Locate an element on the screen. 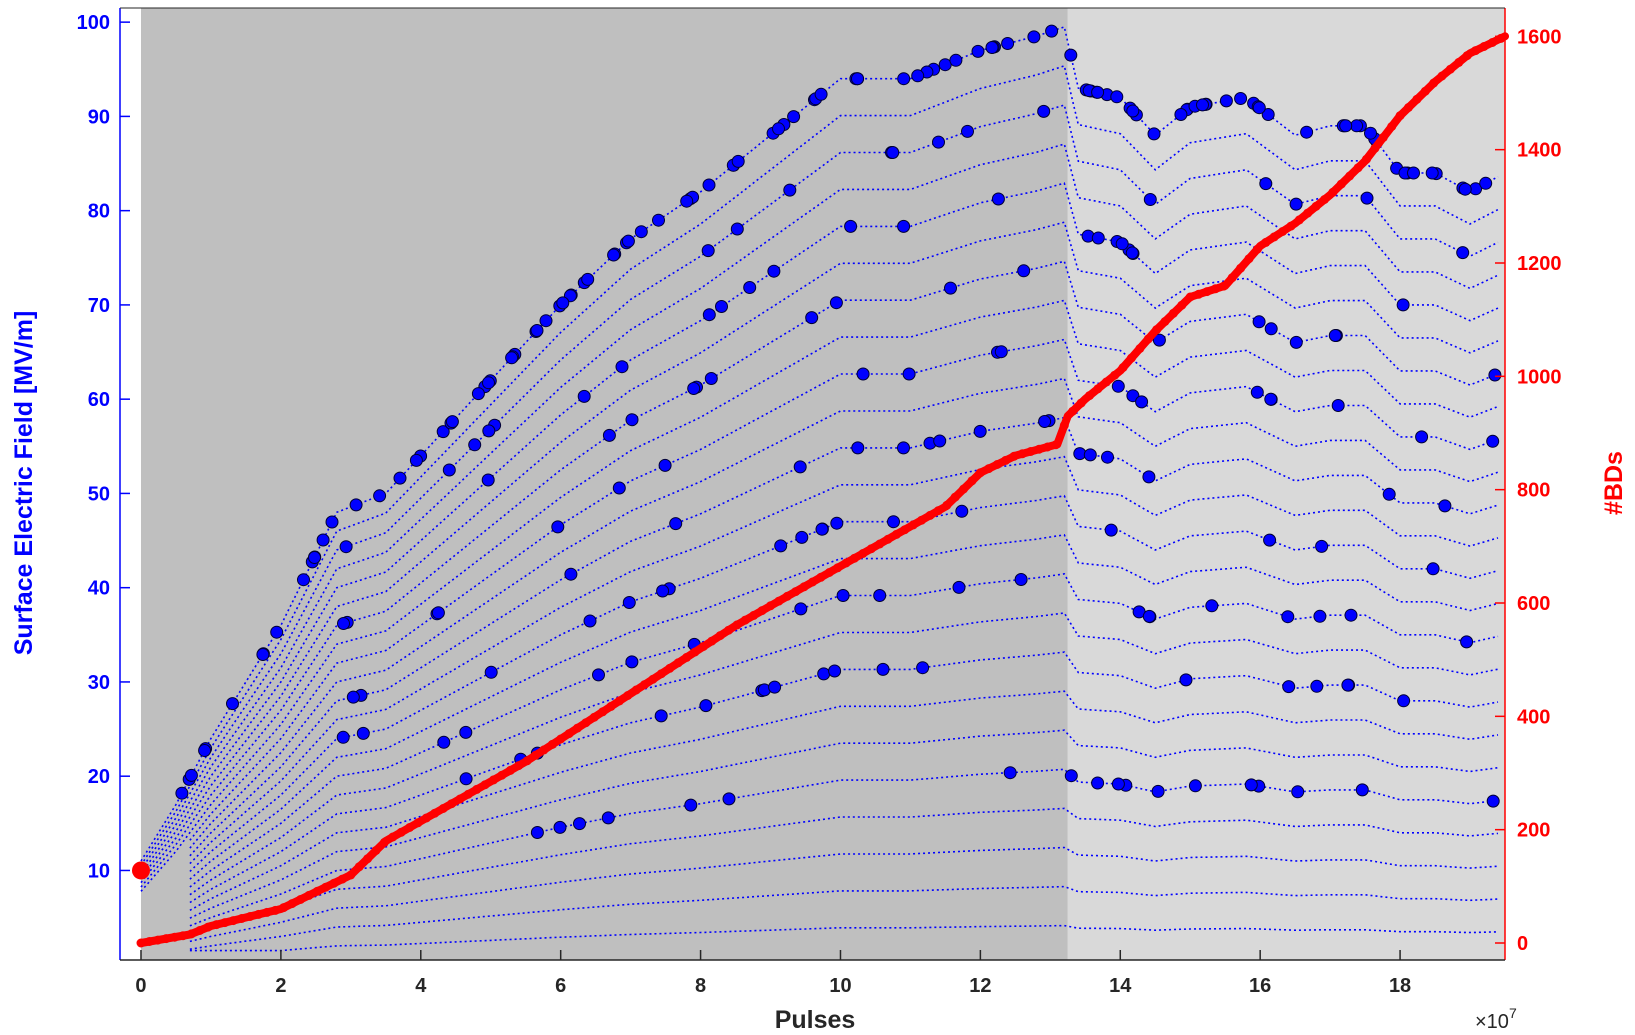 The height and width of the screenshot is (1035, 1635). y-right-axis-title: #BDs is located at coordinates (1614, 483).